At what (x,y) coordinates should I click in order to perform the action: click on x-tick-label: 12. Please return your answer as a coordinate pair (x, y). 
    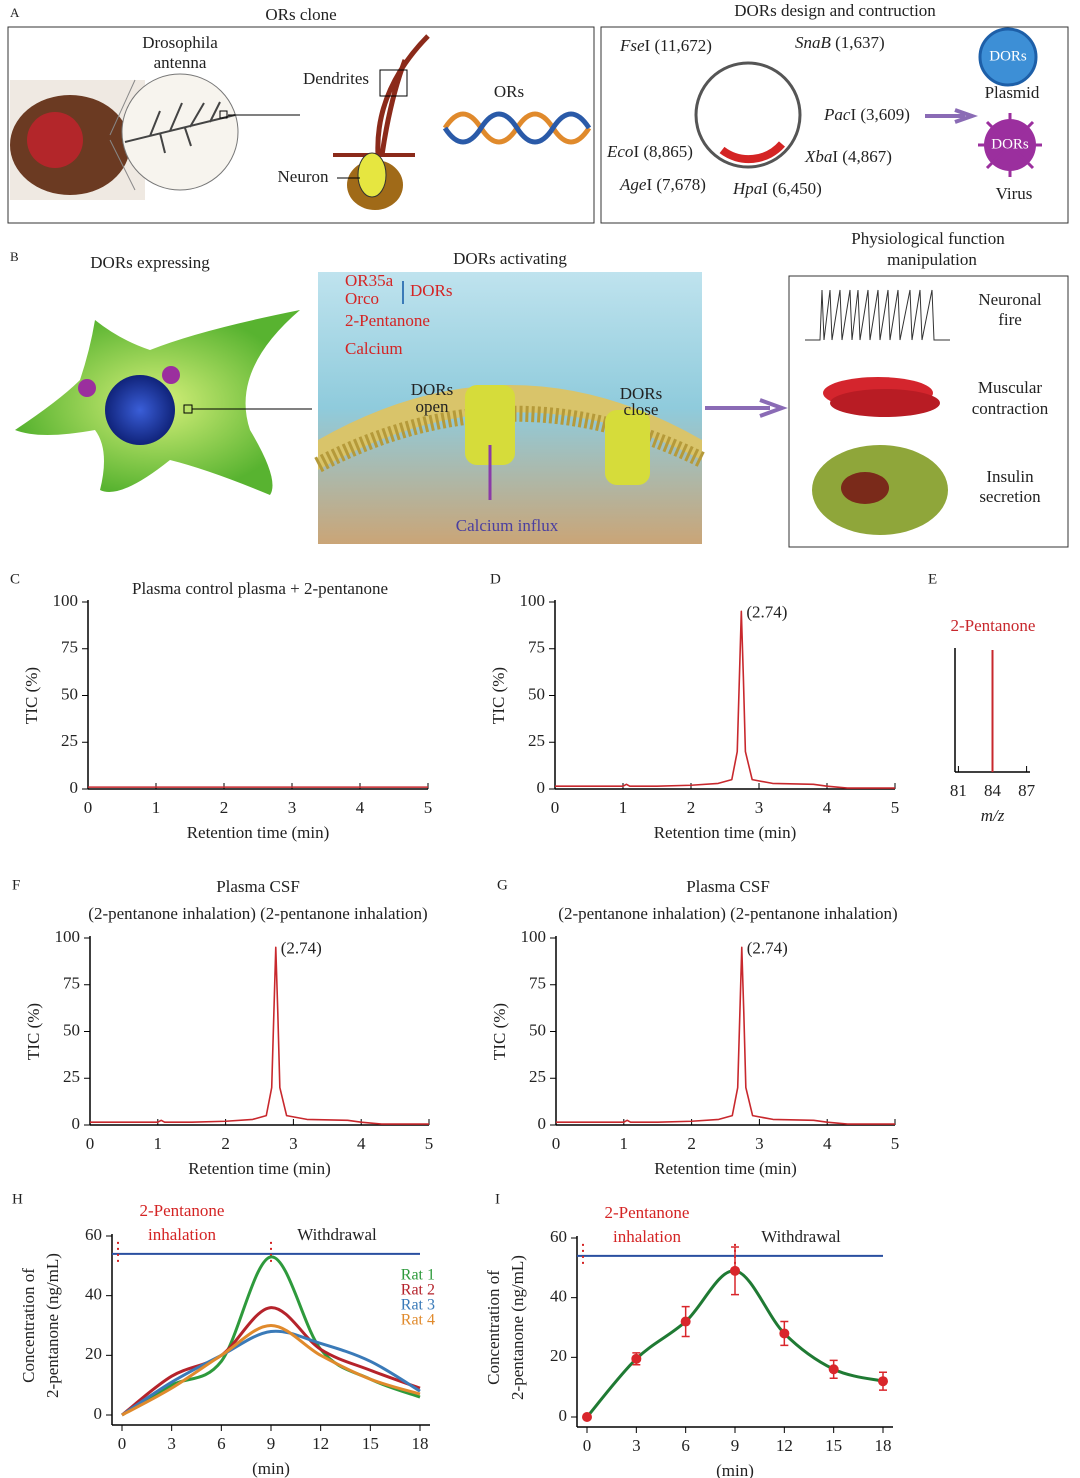
    Looking at the image, I should click on (784, 1445).